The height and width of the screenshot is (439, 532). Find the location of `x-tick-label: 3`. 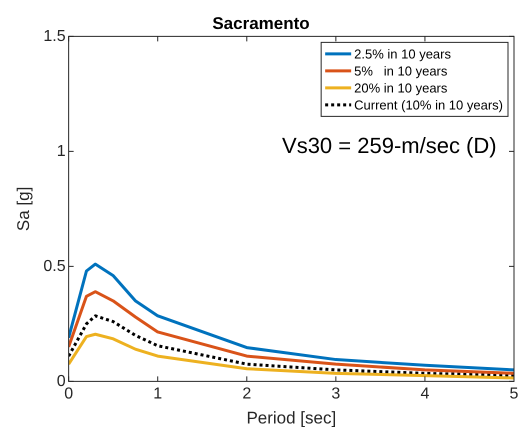

x-tick-label: 3 is located at coordinates (335, 393).